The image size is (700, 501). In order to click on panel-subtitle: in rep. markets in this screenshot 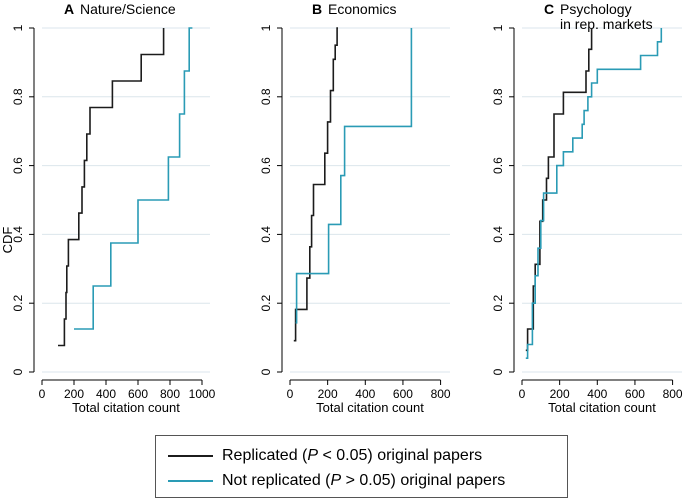, I will do `click(606, 24)`.